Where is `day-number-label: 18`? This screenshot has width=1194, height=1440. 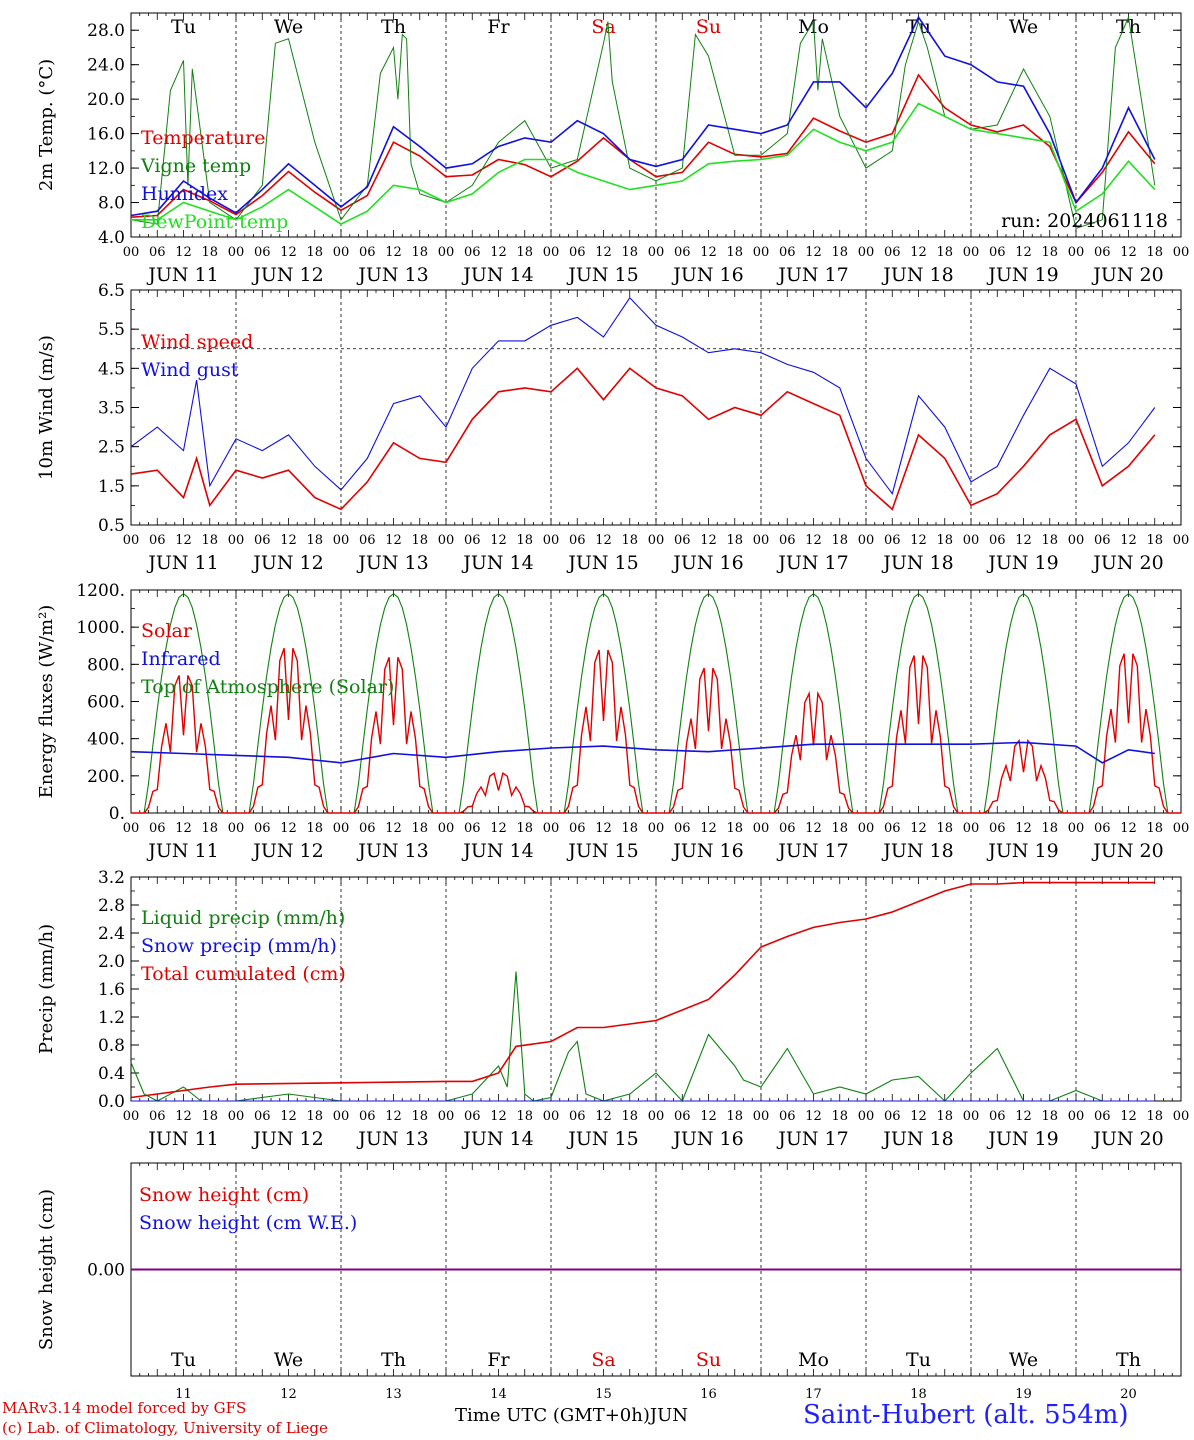
day-number-label: 18 is located at coordinates (918, 1394).